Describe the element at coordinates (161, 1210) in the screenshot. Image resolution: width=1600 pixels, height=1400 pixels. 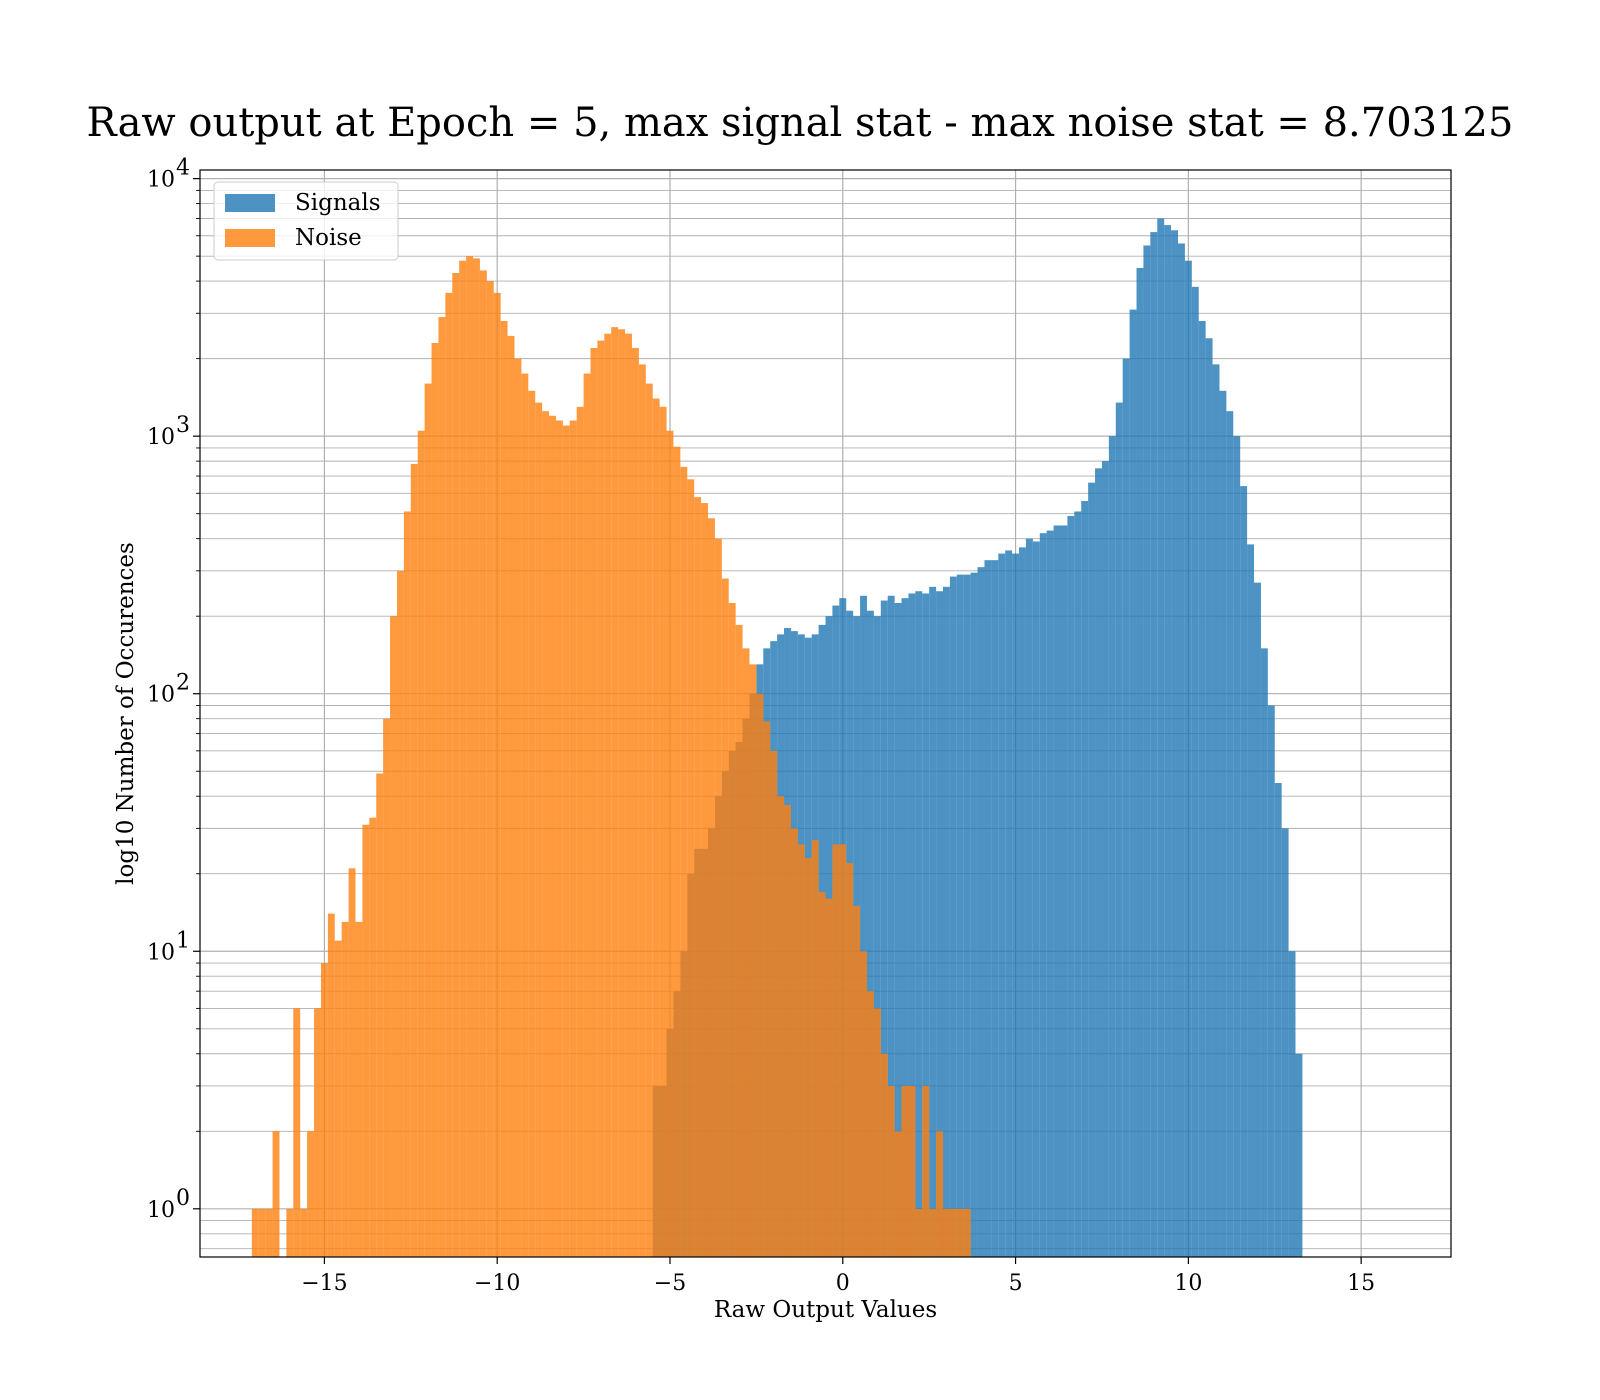
I see `y-tick-label: 10` at that location.